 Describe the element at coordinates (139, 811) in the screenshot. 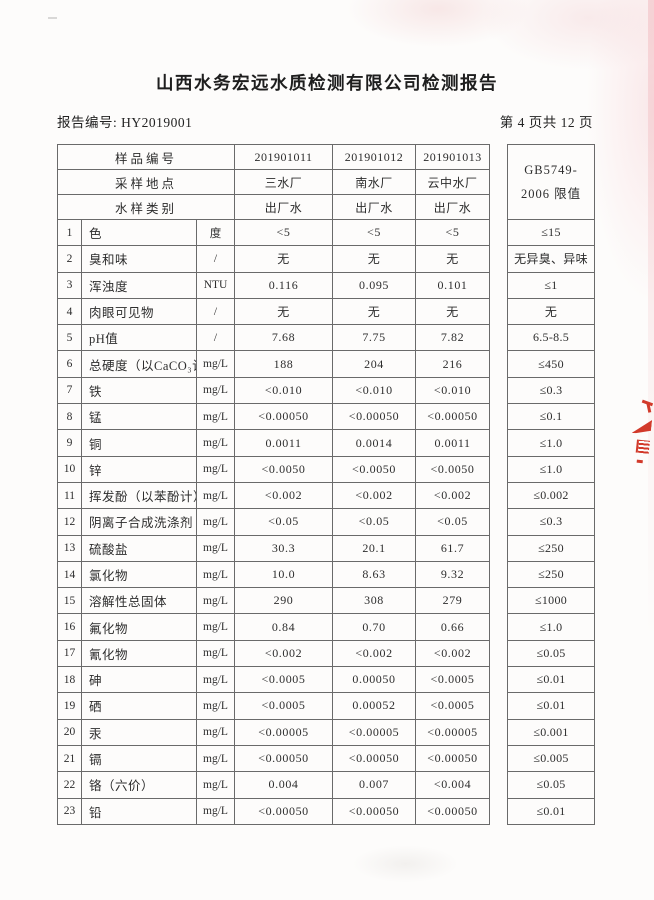

I see `parameter-name: 铅` at that location.